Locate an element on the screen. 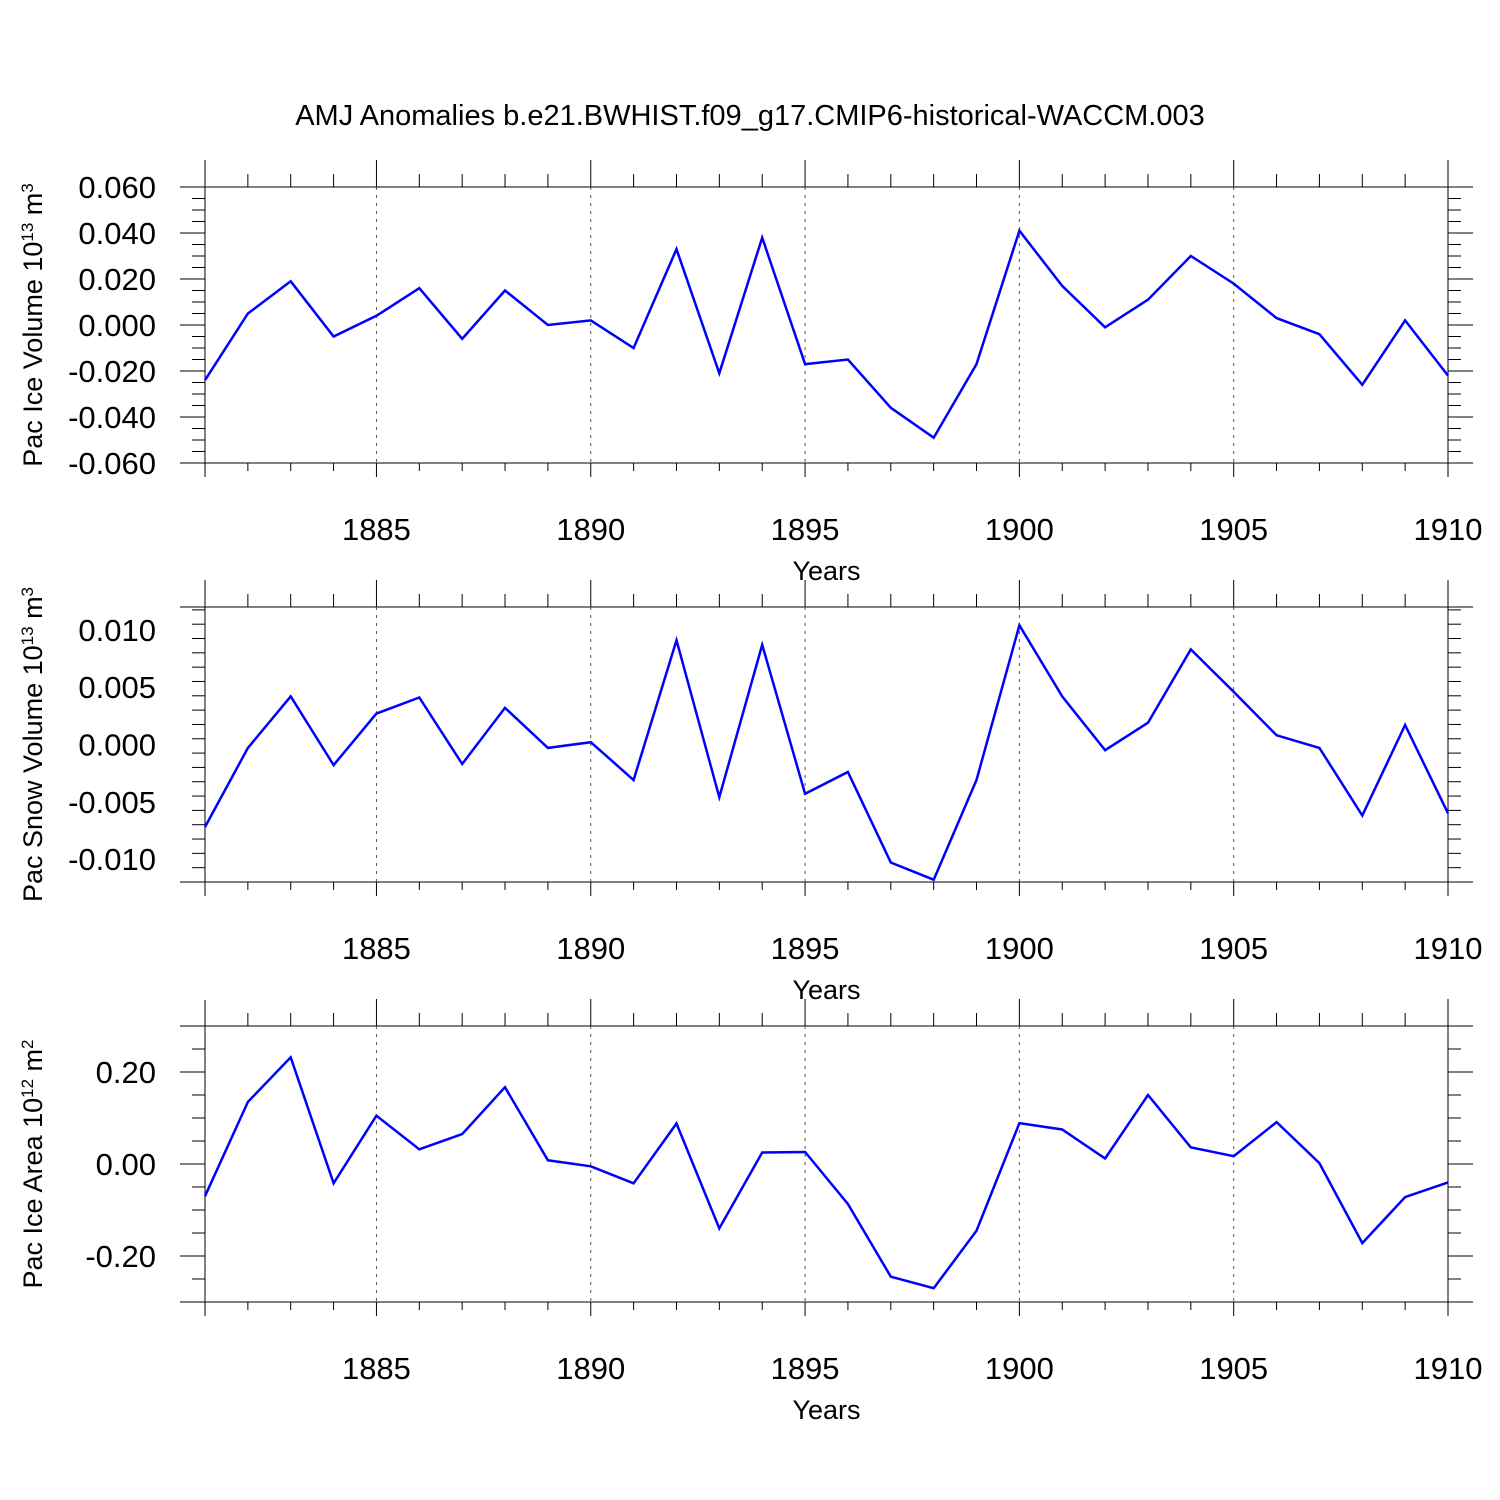 The width and height of the screenshot is (1500, 1500). ice-volume-x-tick-label: 1900 is located at coordinates (1019, 529).